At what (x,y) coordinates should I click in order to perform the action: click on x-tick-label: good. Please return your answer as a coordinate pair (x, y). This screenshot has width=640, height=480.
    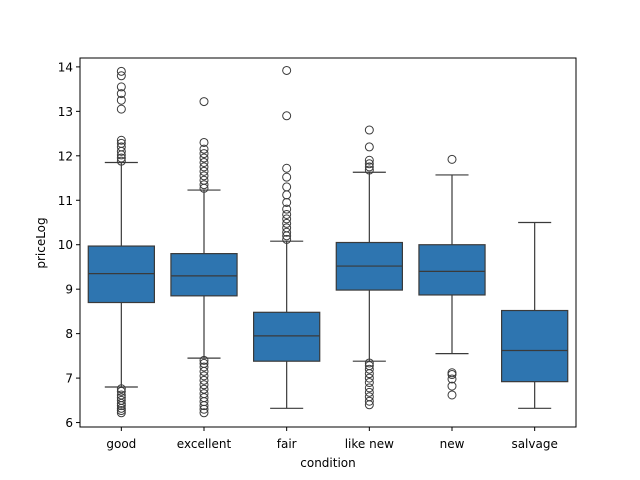
    Looking at the image, I should click on (121, 444).